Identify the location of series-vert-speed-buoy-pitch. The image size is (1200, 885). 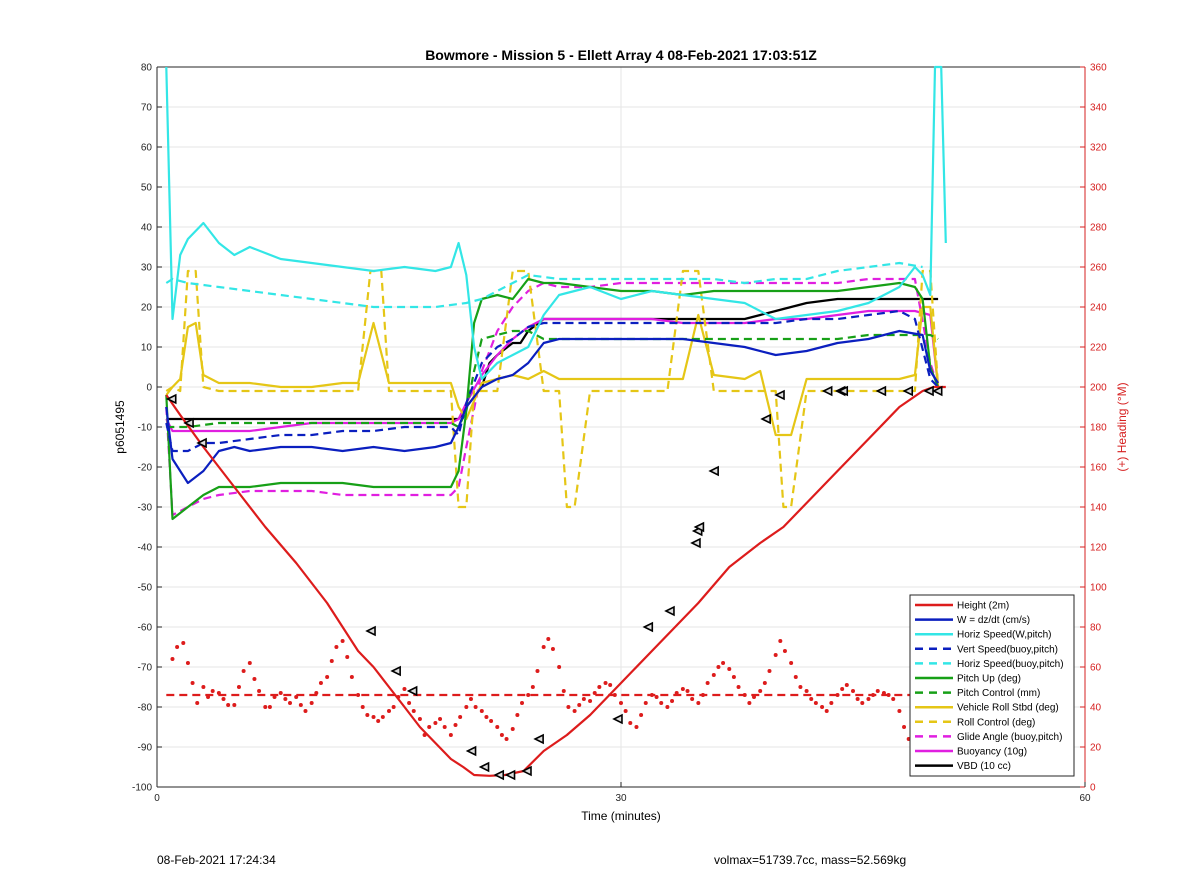
(552, 381).